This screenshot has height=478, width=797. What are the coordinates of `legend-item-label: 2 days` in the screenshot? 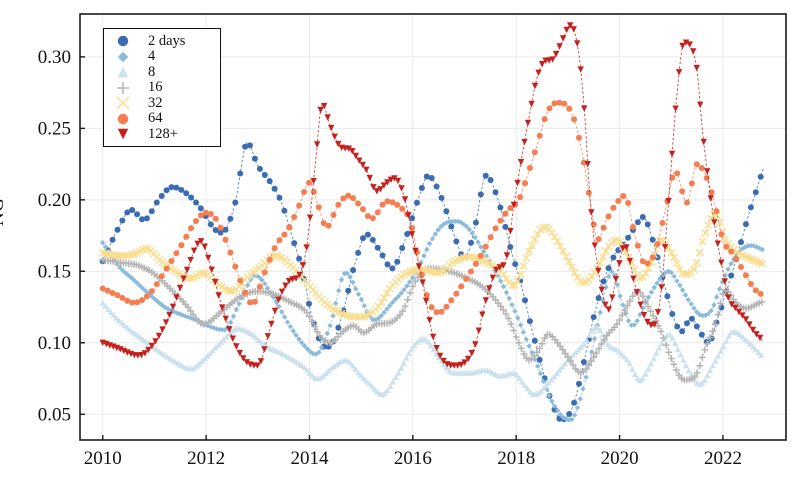 It's located at (167, 40).